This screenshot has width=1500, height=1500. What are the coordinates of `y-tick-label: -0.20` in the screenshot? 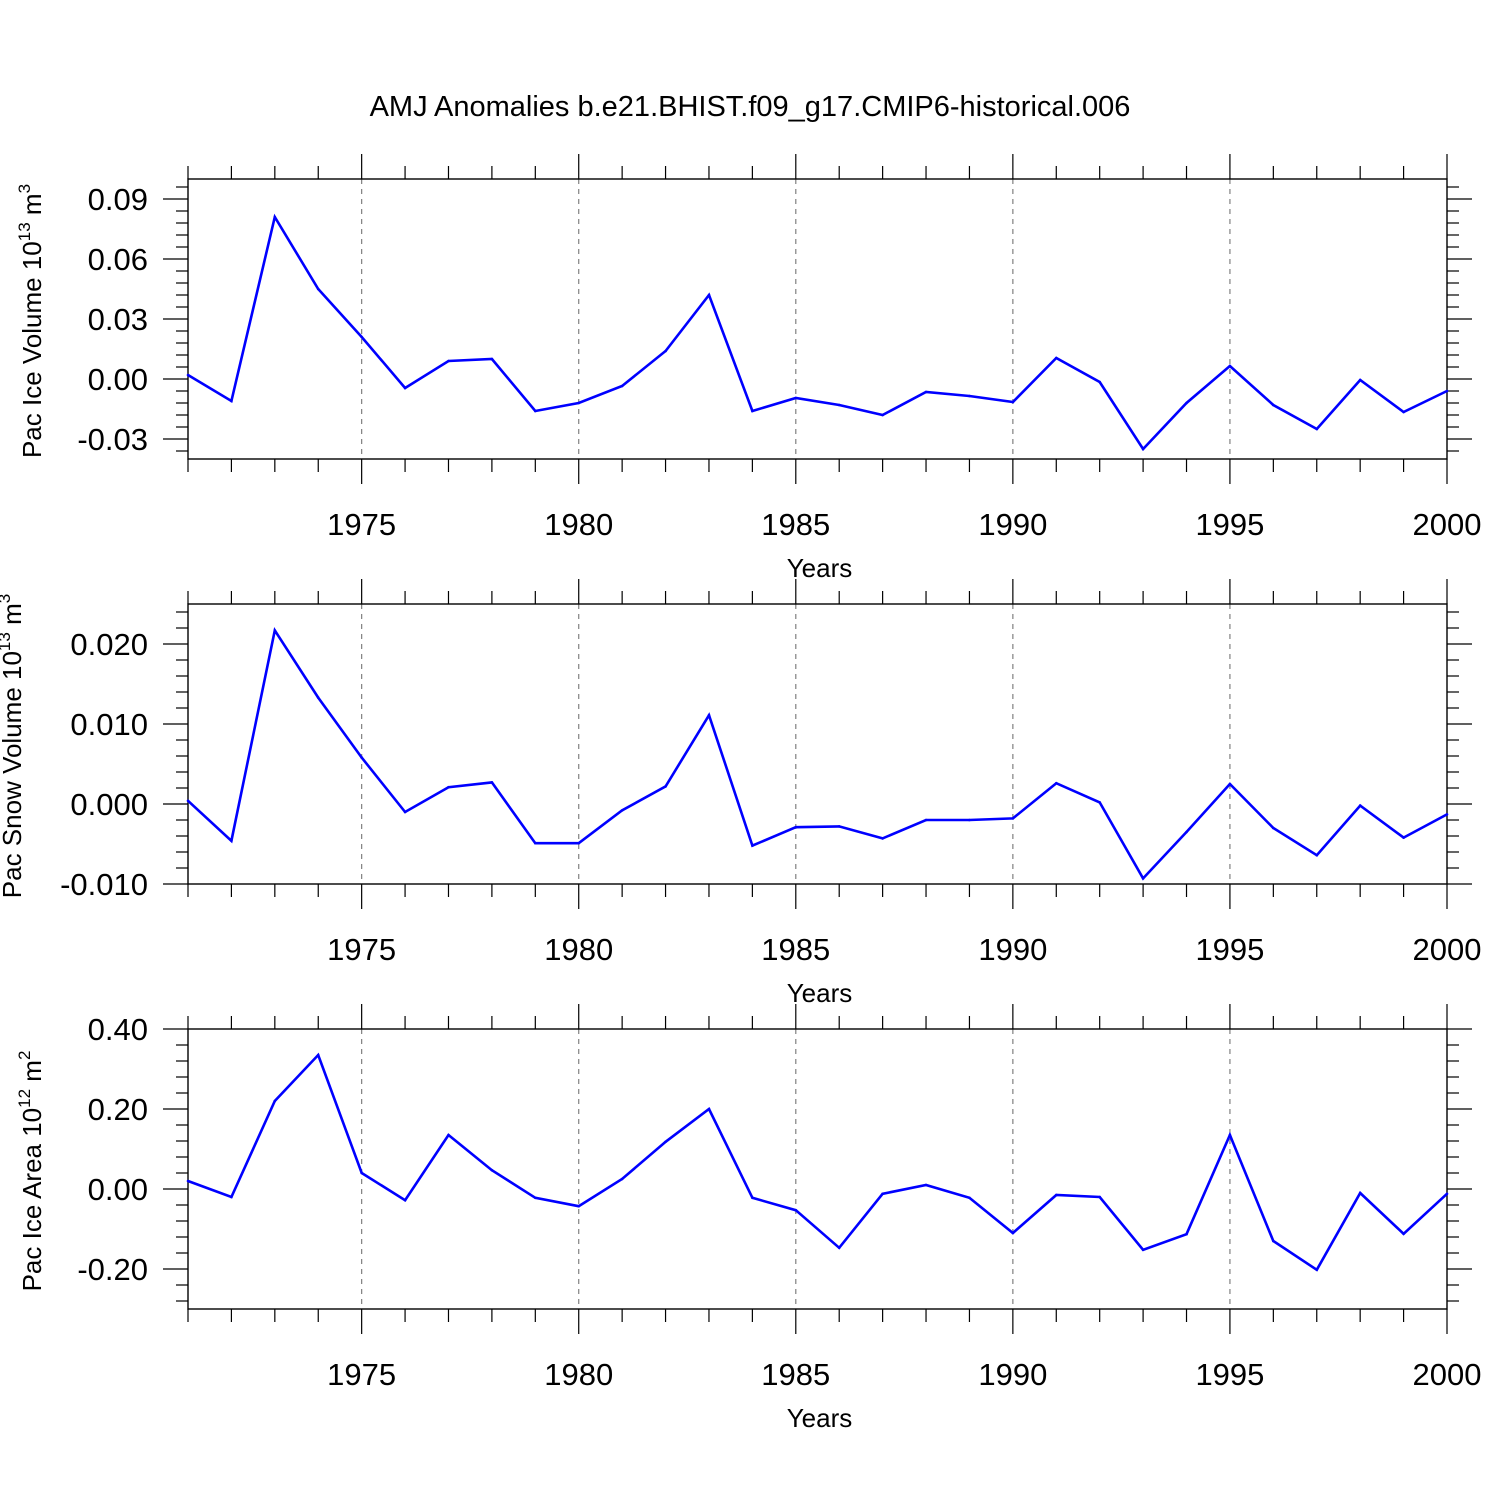 It's located at (112, 1269).